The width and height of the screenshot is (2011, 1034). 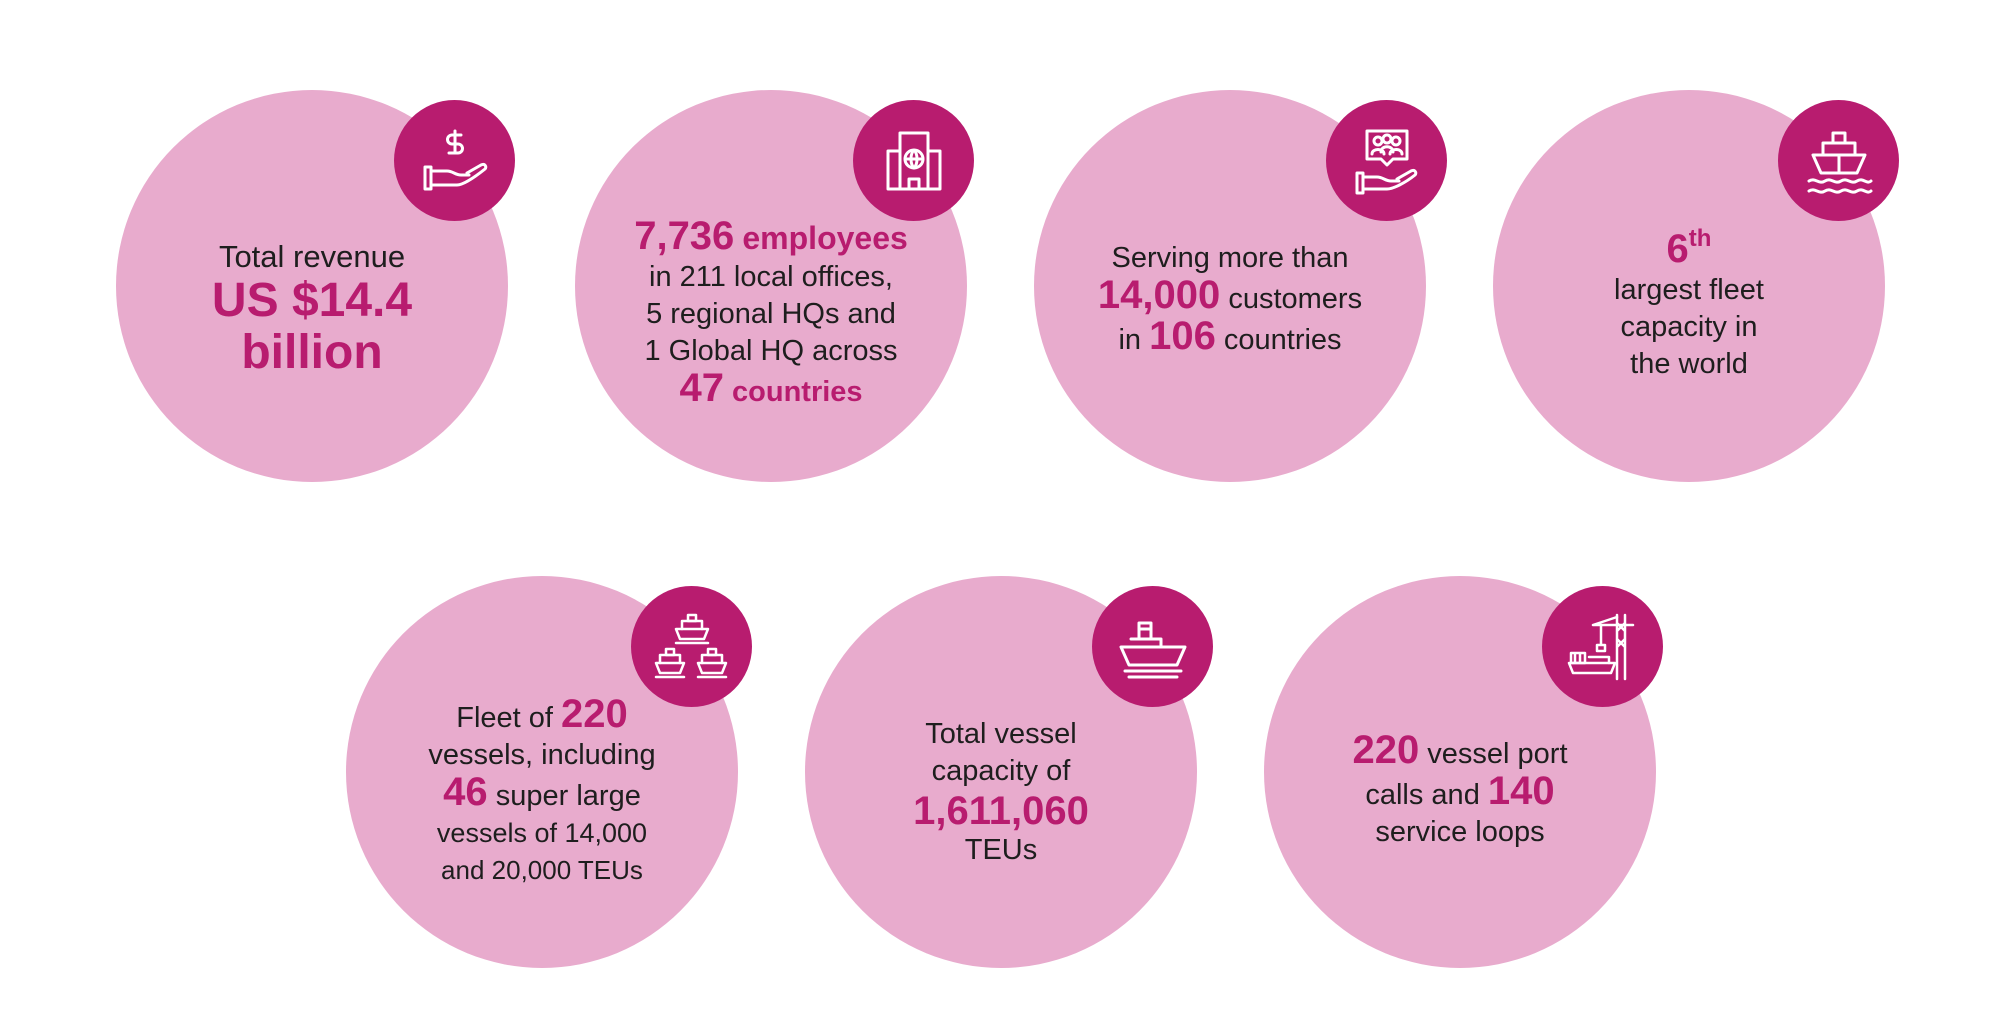 What do you see at coordinates (1497, 754) in the screenshot?
I see `port-label: vessel port` at bounding box center [1497, 754].